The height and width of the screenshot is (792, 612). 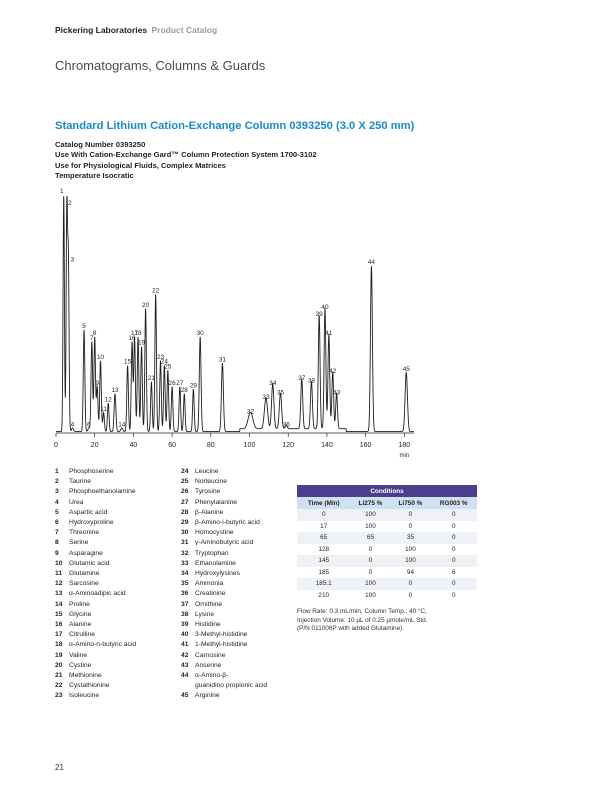 I want to click on peak-label: 43, so click(x=337, y=392).